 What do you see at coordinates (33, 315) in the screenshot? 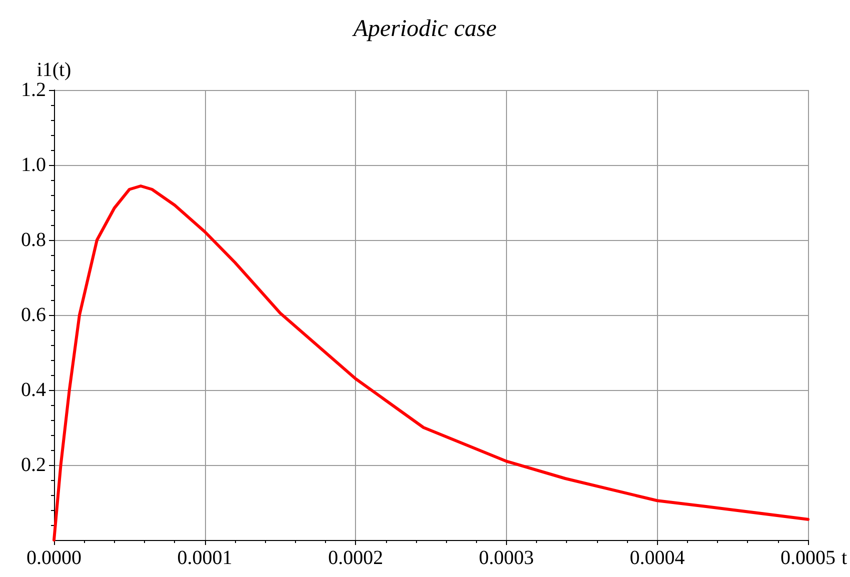
I see `y-tick-label: 0.6` at bounding box center [33, 315].